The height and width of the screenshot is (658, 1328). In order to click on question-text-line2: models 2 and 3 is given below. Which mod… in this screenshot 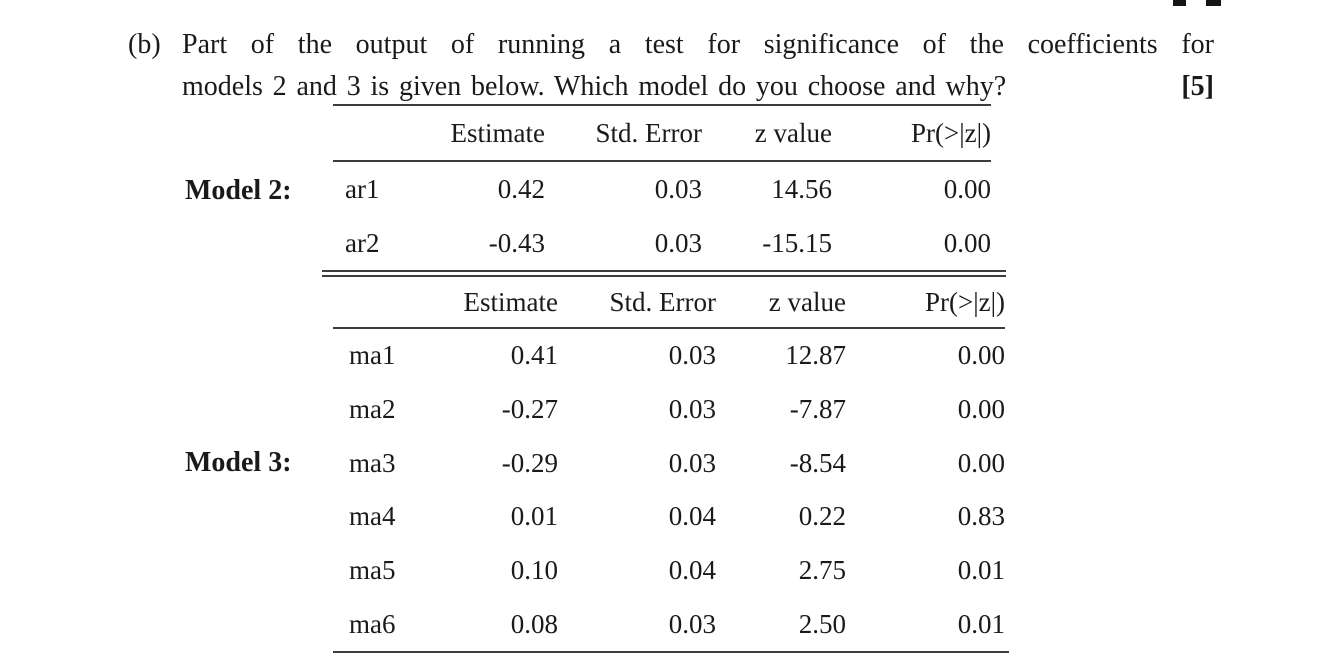, I will do `click(594, 86)`.